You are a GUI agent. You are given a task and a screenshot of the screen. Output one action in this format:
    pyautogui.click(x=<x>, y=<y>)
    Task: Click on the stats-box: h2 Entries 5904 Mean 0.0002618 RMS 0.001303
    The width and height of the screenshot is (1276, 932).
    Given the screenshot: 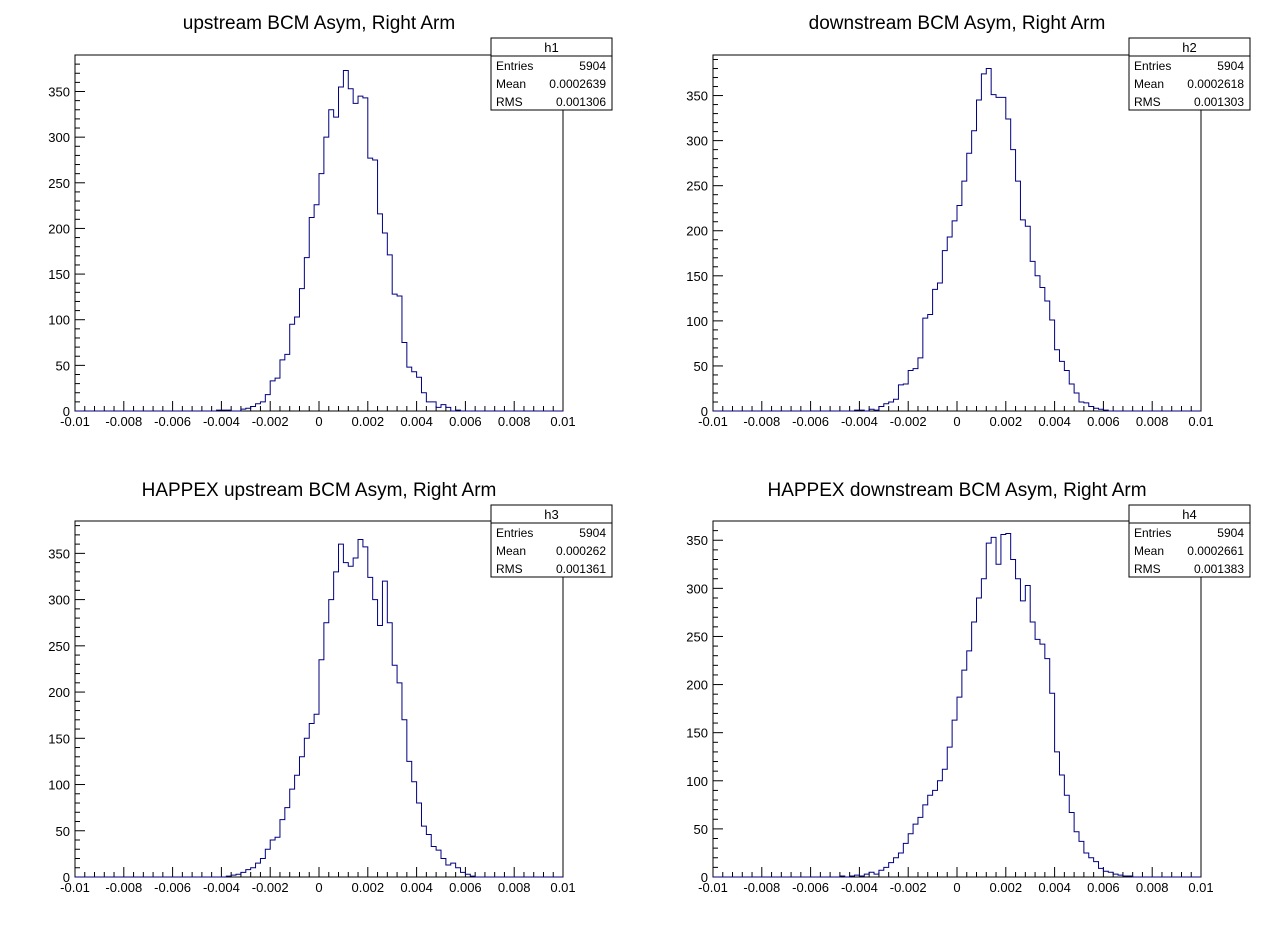 What is the action you would take?
    pyautogui.click(x=1189, y=74)
    